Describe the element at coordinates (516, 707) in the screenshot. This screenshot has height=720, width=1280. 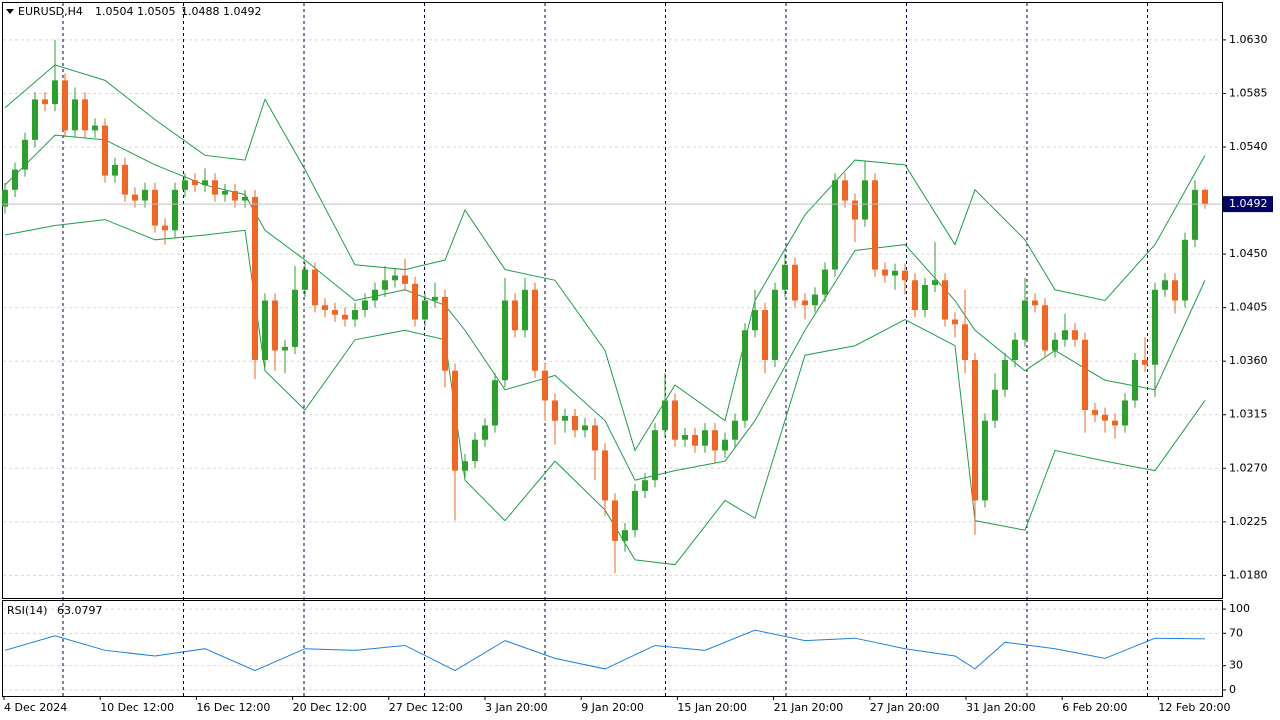
I see `x-tick-label: 3 Jan 20:00` at that location.